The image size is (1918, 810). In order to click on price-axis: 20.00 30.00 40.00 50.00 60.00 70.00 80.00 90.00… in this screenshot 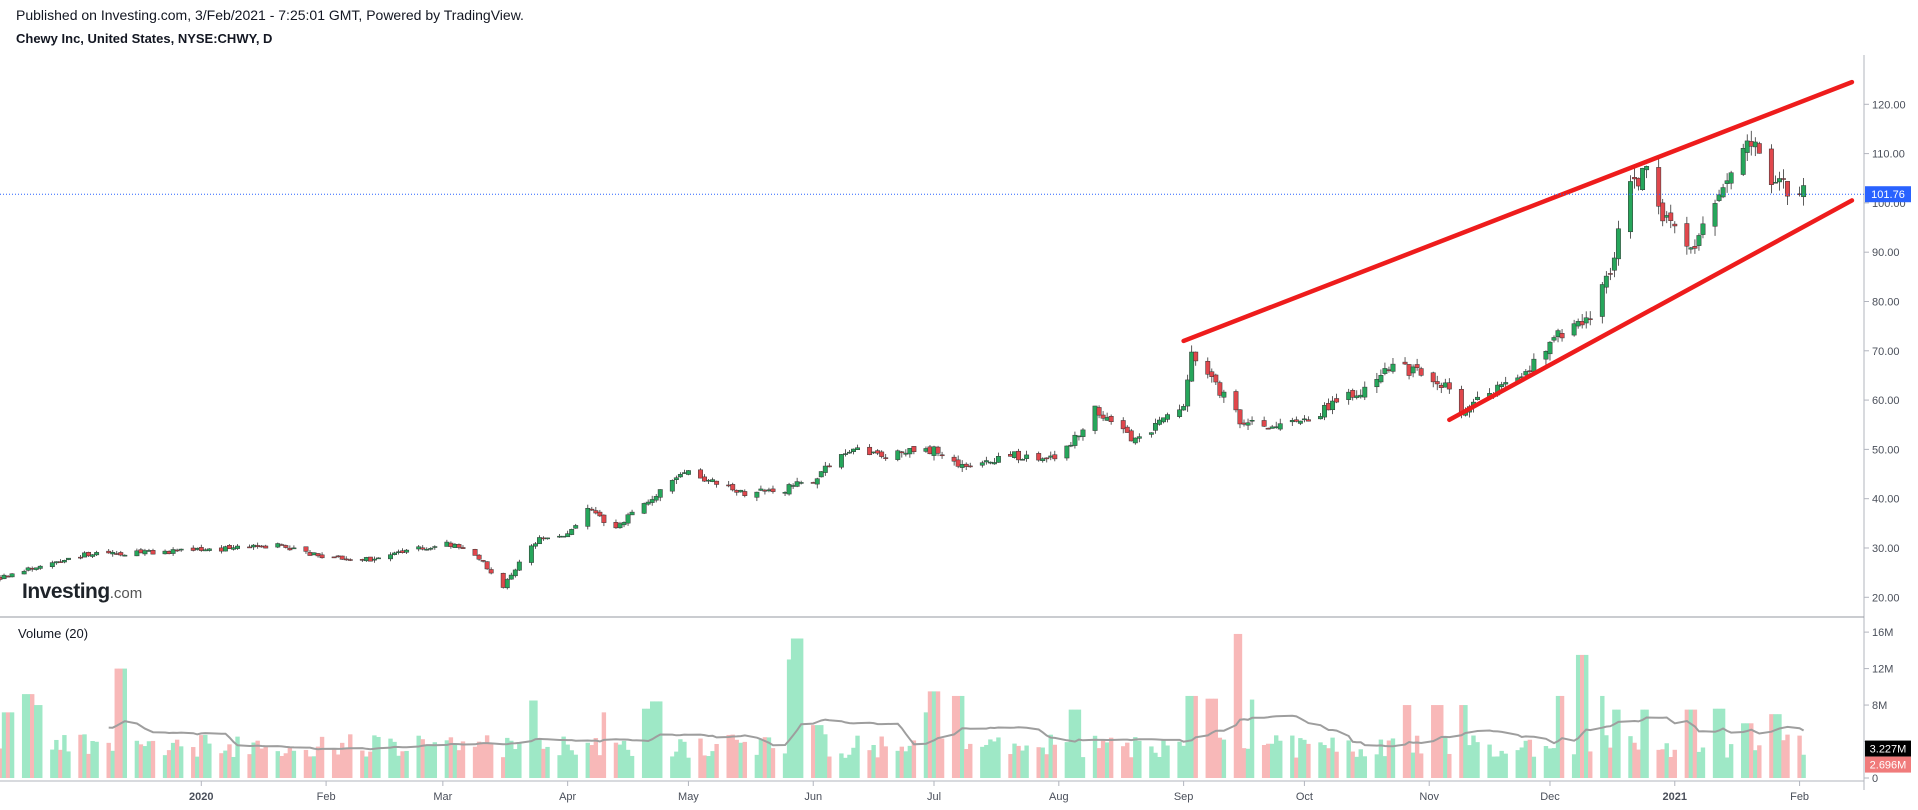, I will do `click(1885, 351)`.